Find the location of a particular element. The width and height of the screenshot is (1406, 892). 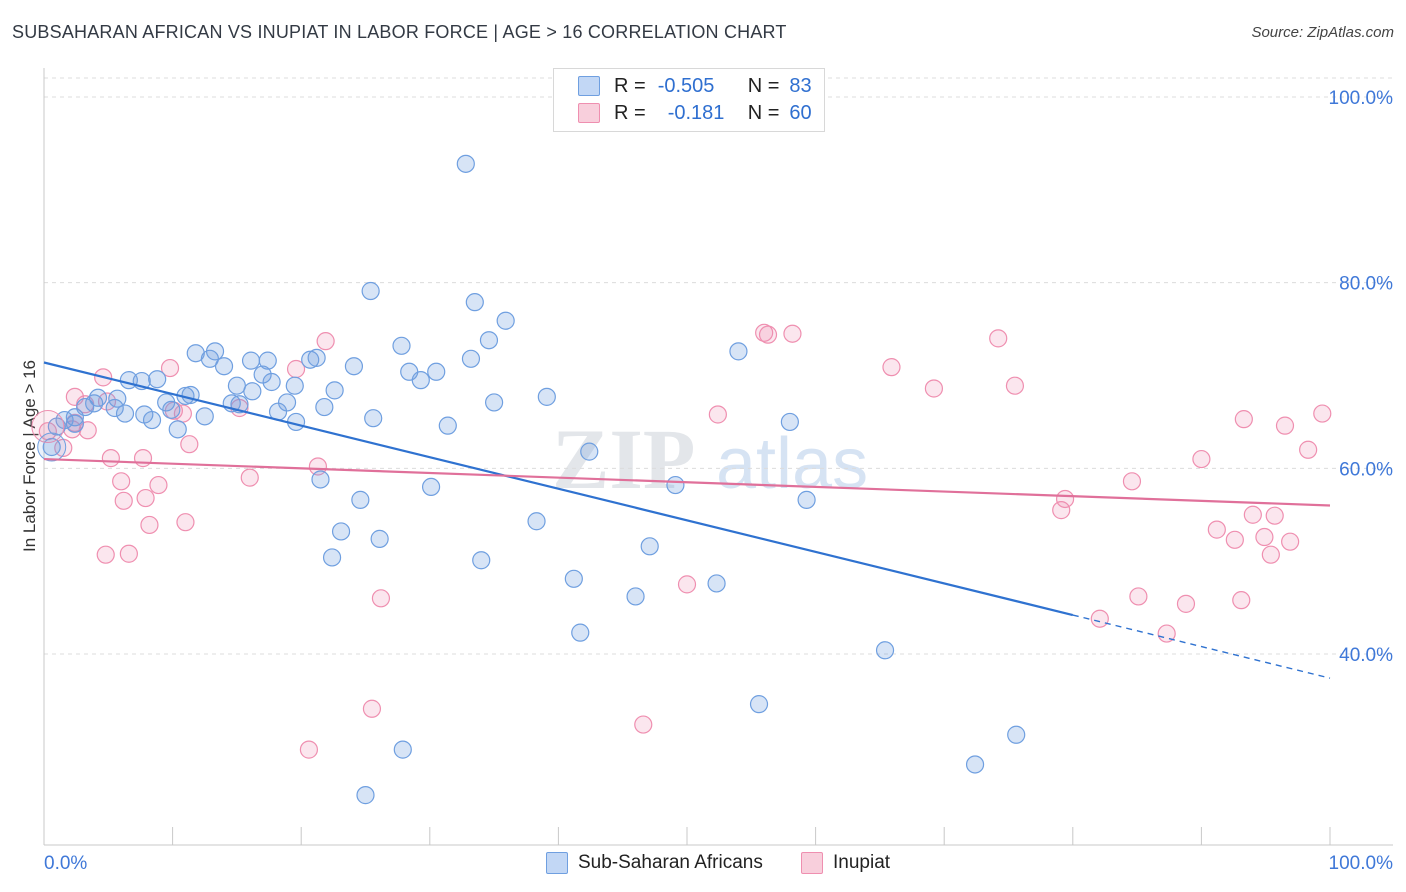

source-label: Source: ZipAtlas.com is located at coordinates (1322, 32).